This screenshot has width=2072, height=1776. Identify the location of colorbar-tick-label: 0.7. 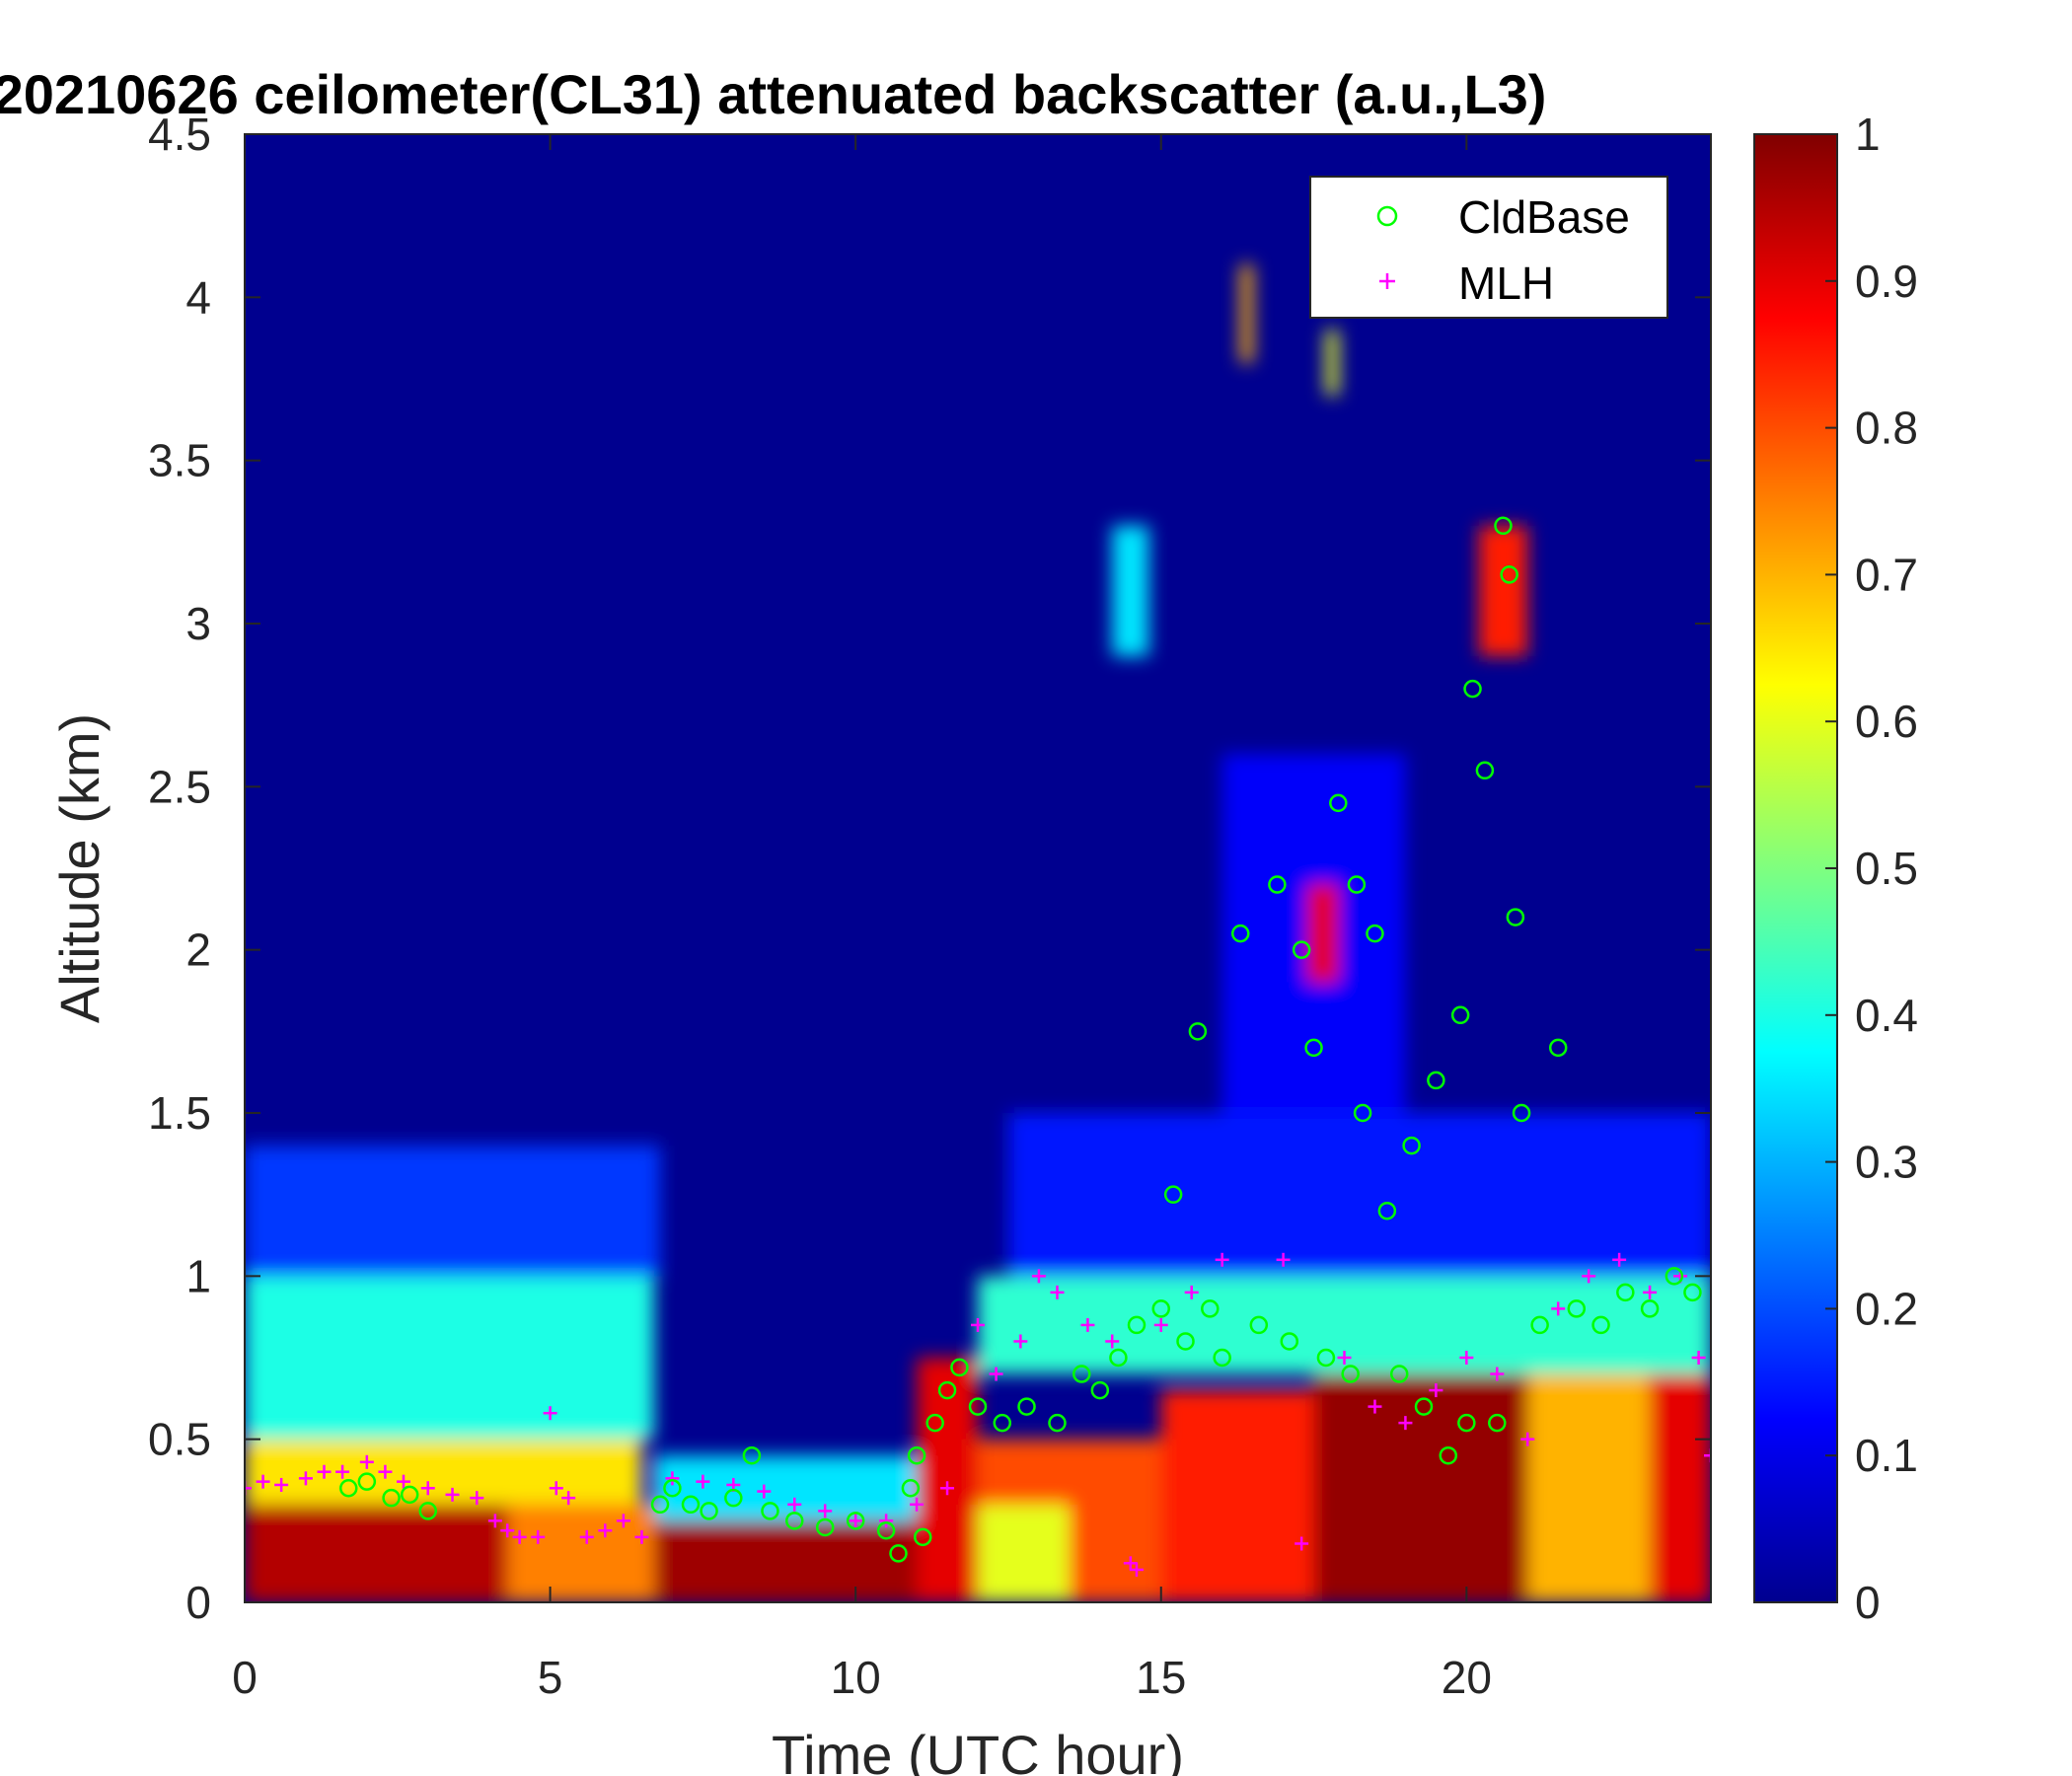
(1887, 574).